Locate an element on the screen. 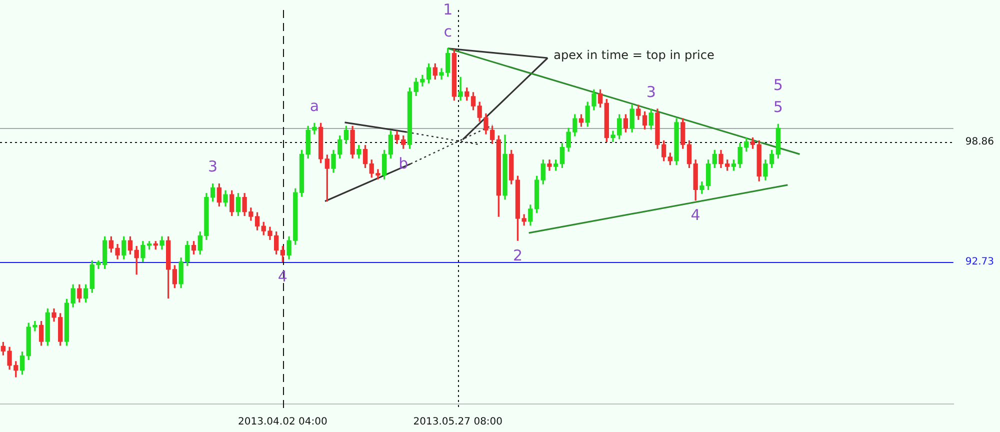  x-tick-label: 2013.05.27 08:00 is located at coordinates (458, 422).